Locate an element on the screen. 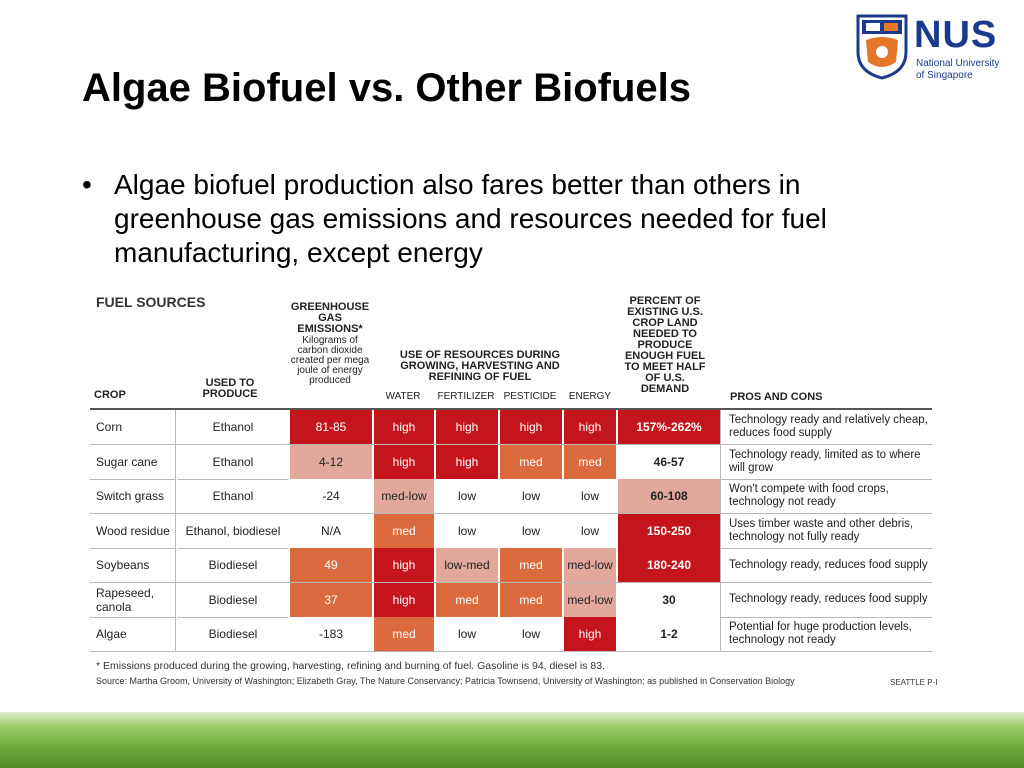  cell-water: med-low is located at coordinates (403, 496).